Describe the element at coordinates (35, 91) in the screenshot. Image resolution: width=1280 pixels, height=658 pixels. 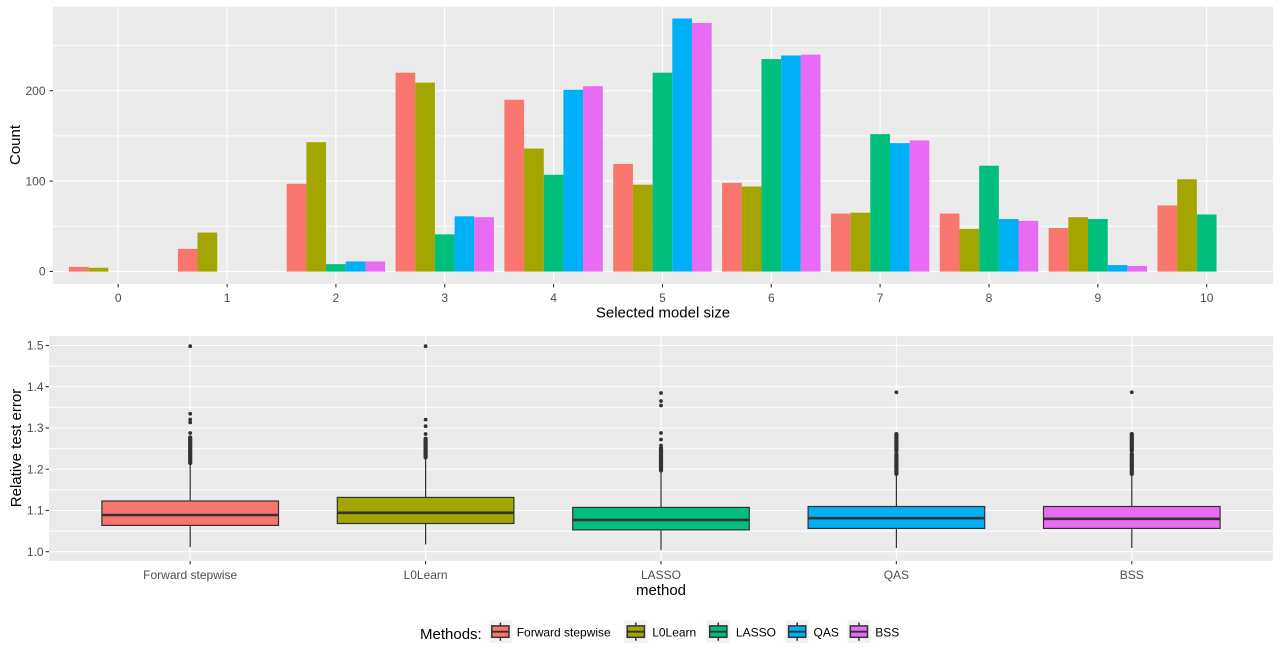
I see `svg-text: 200` at that location.